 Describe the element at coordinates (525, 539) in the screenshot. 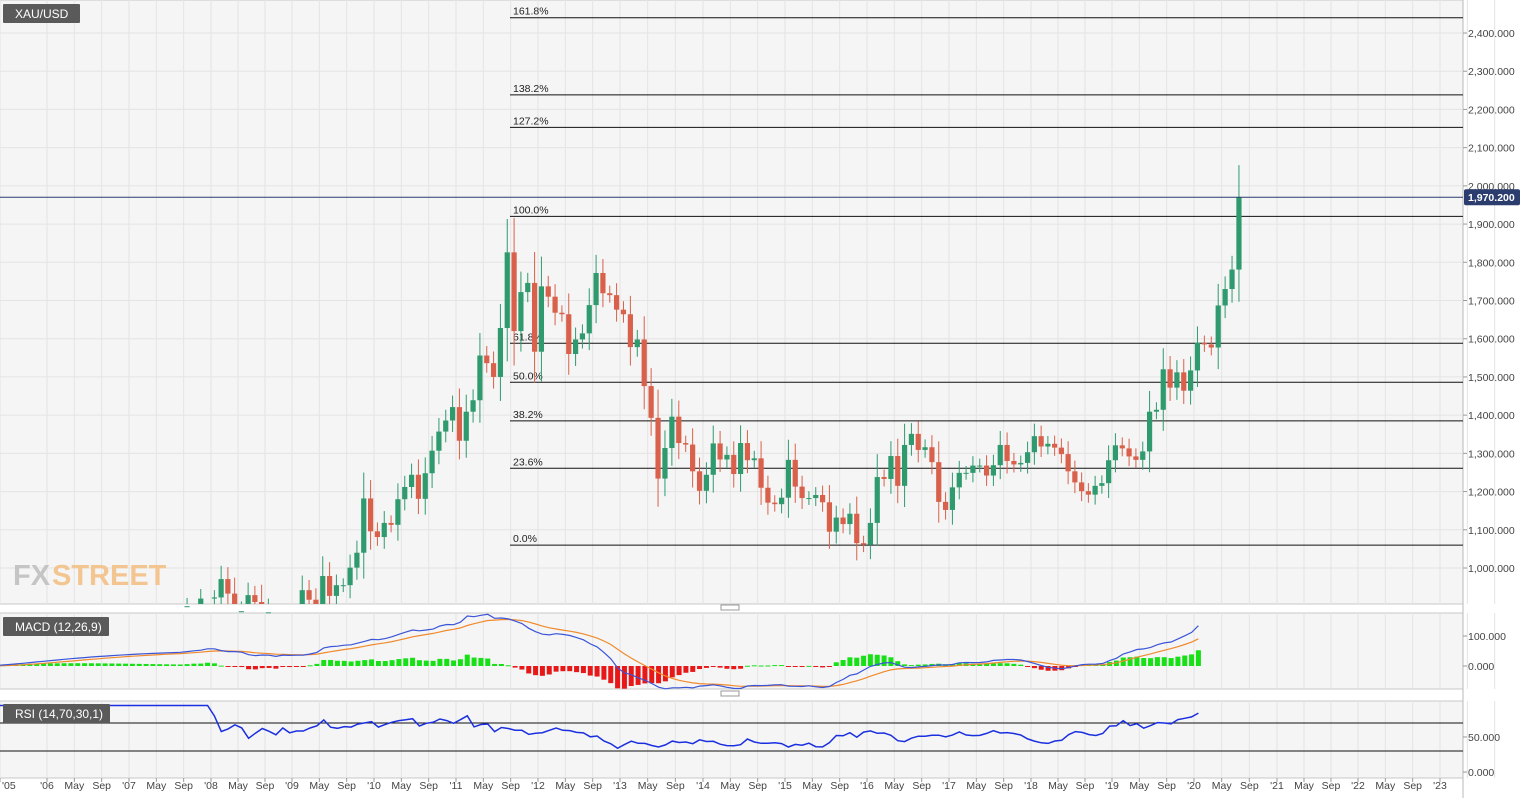

I see `fibonacci-level-label: 0.0%` at that location.